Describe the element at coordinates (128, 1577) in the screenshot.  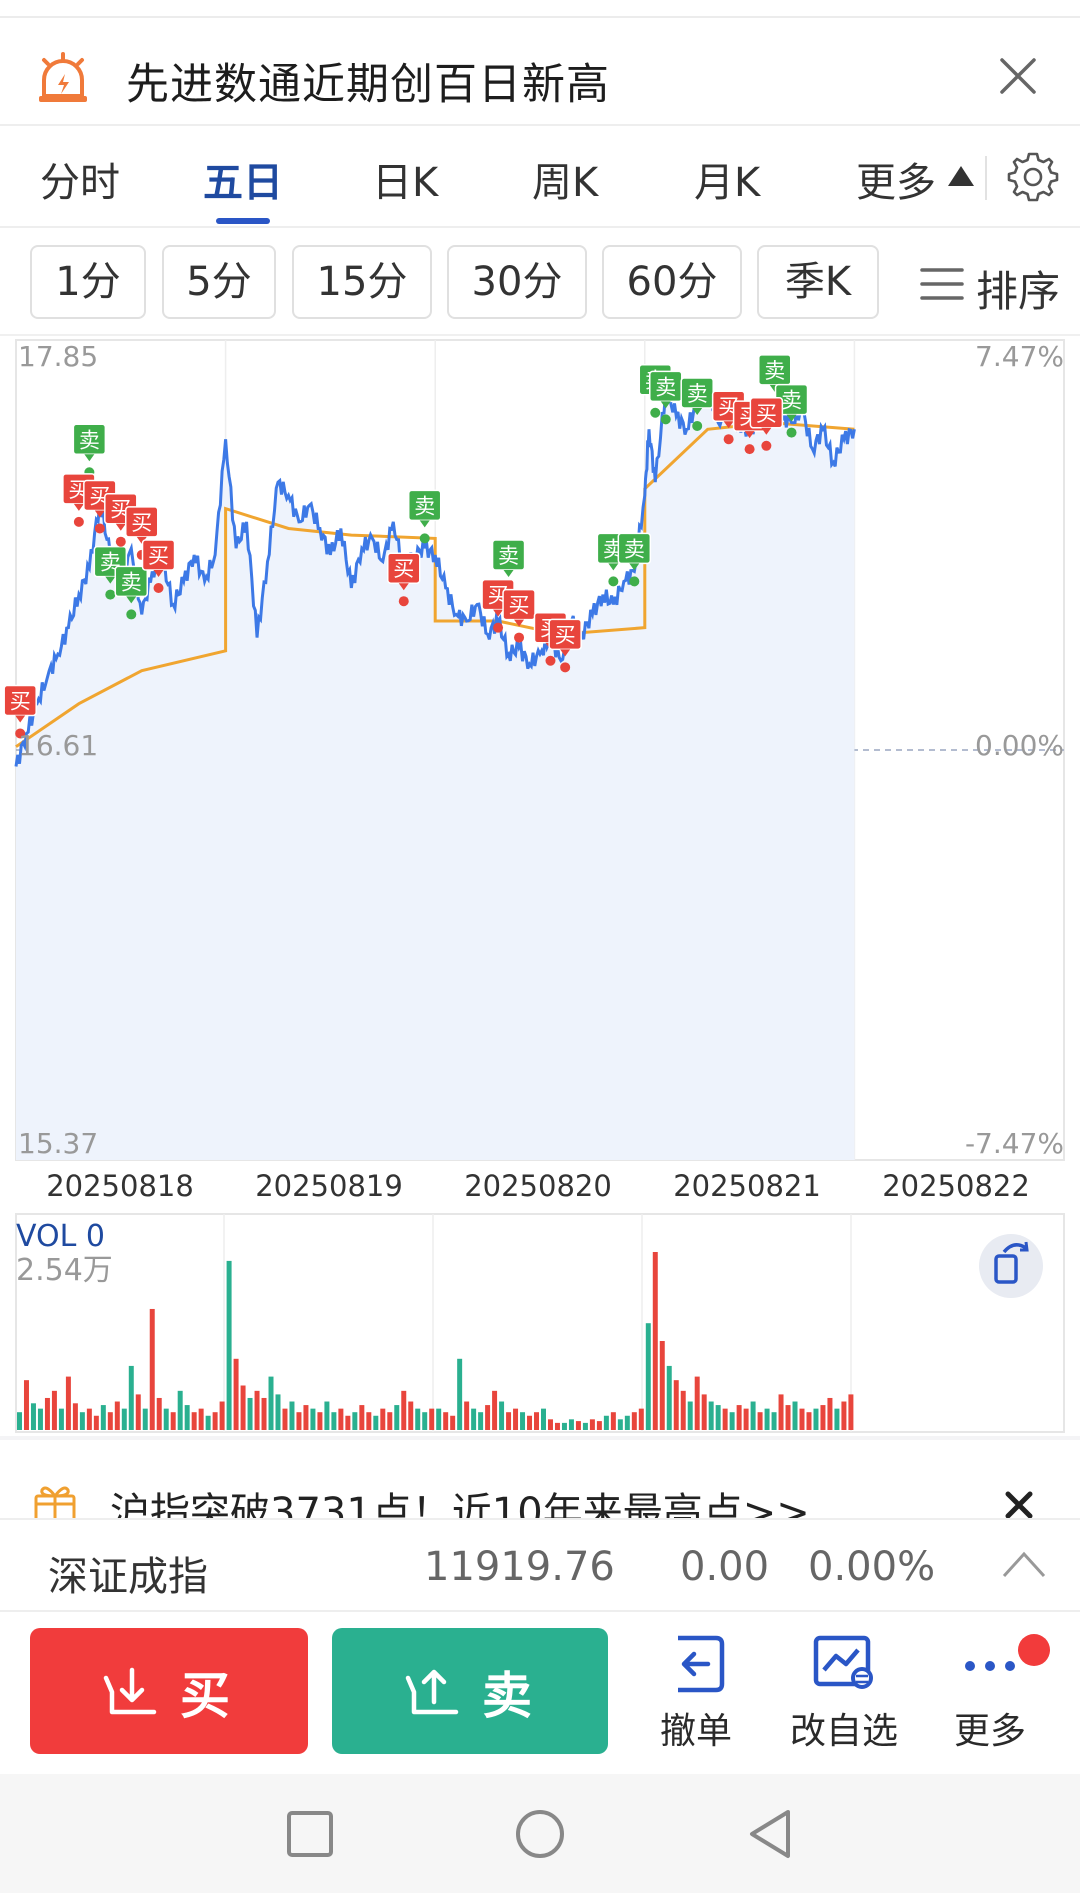
I see `index-name: 深证成指` at that location.